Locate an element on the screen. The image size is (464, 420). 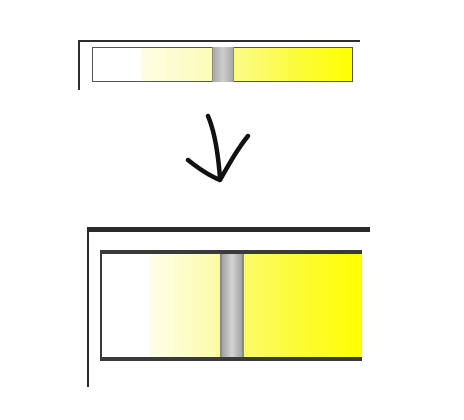
slider-thumb-before is located at coordinates (223, 64).